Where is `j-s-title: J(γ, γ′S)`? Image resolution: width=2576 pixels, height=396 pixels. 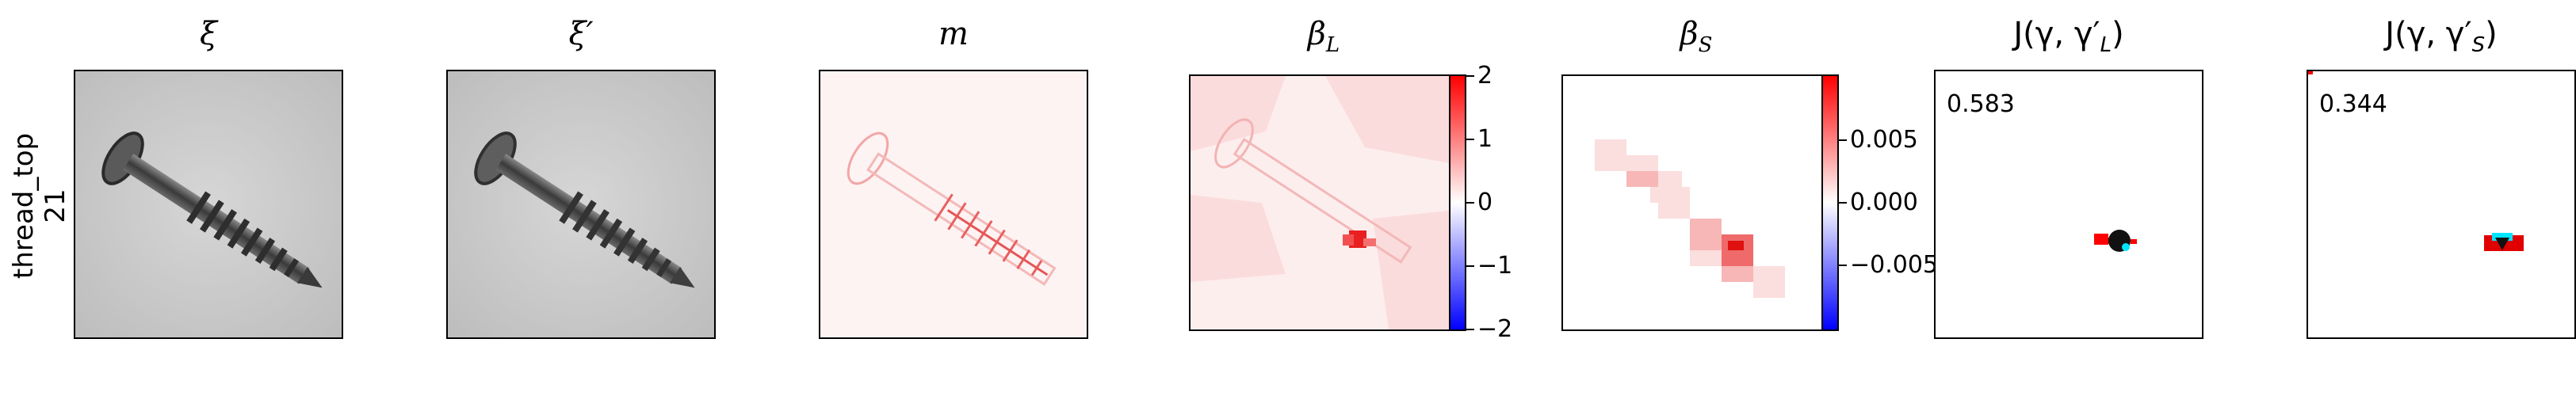
j-s-title: J(γ, γ′S) is located at coordinates (2441, 36).